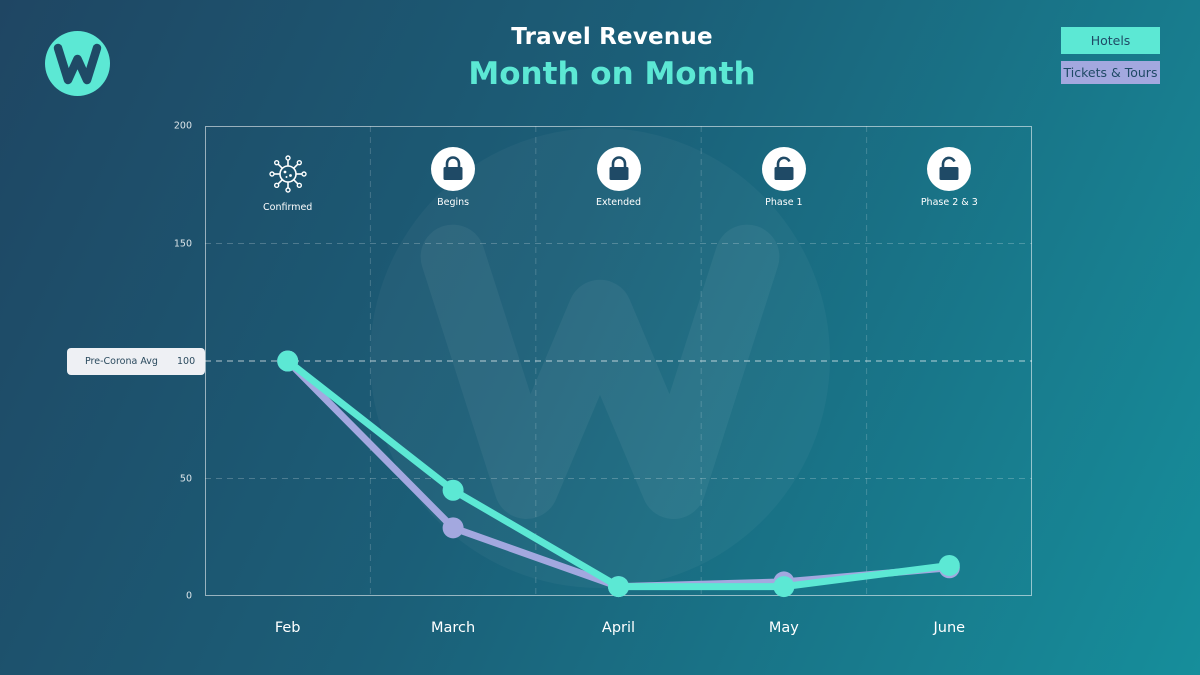 This screenshot has height=675, width=1200. I want to click on event-label: Phase 1, so click(784, 202).